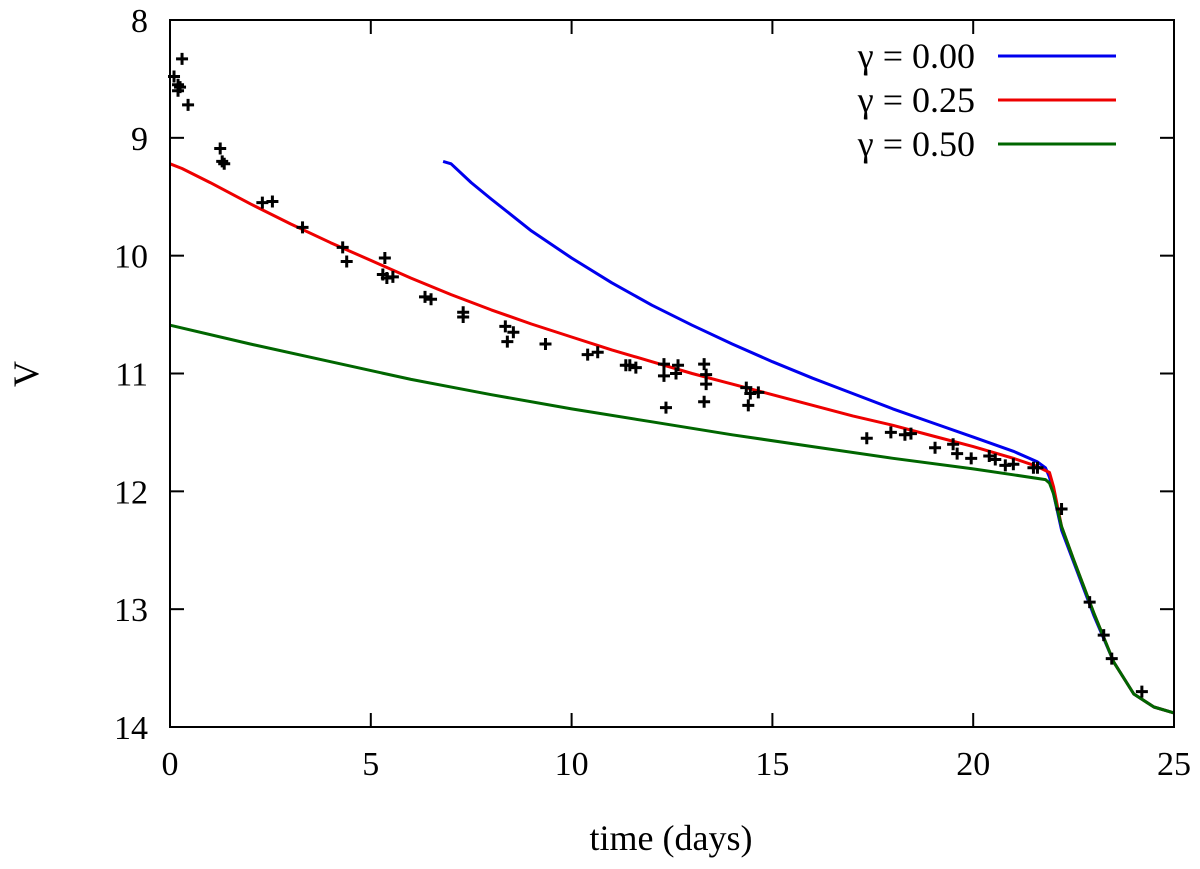 The image size is (1200, 869). What do you see at coordinates (772, 764) in the screenshot?
I see `x-tick-label: 15` at bounding box center [772, 764].